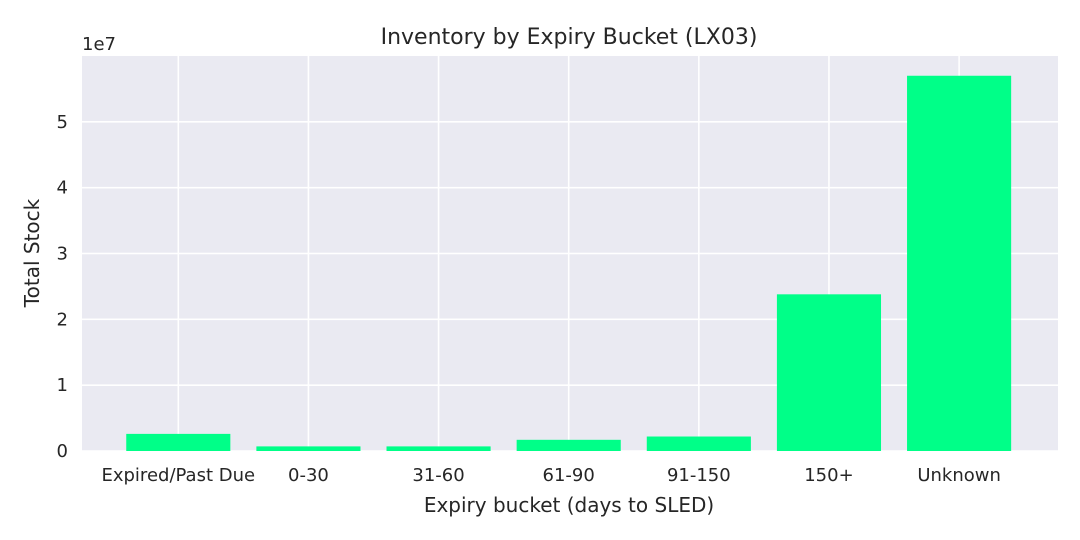  Describe the element at coordinates (62, 188) in the screenshot. I see `y-tick-label: 4` at that location.